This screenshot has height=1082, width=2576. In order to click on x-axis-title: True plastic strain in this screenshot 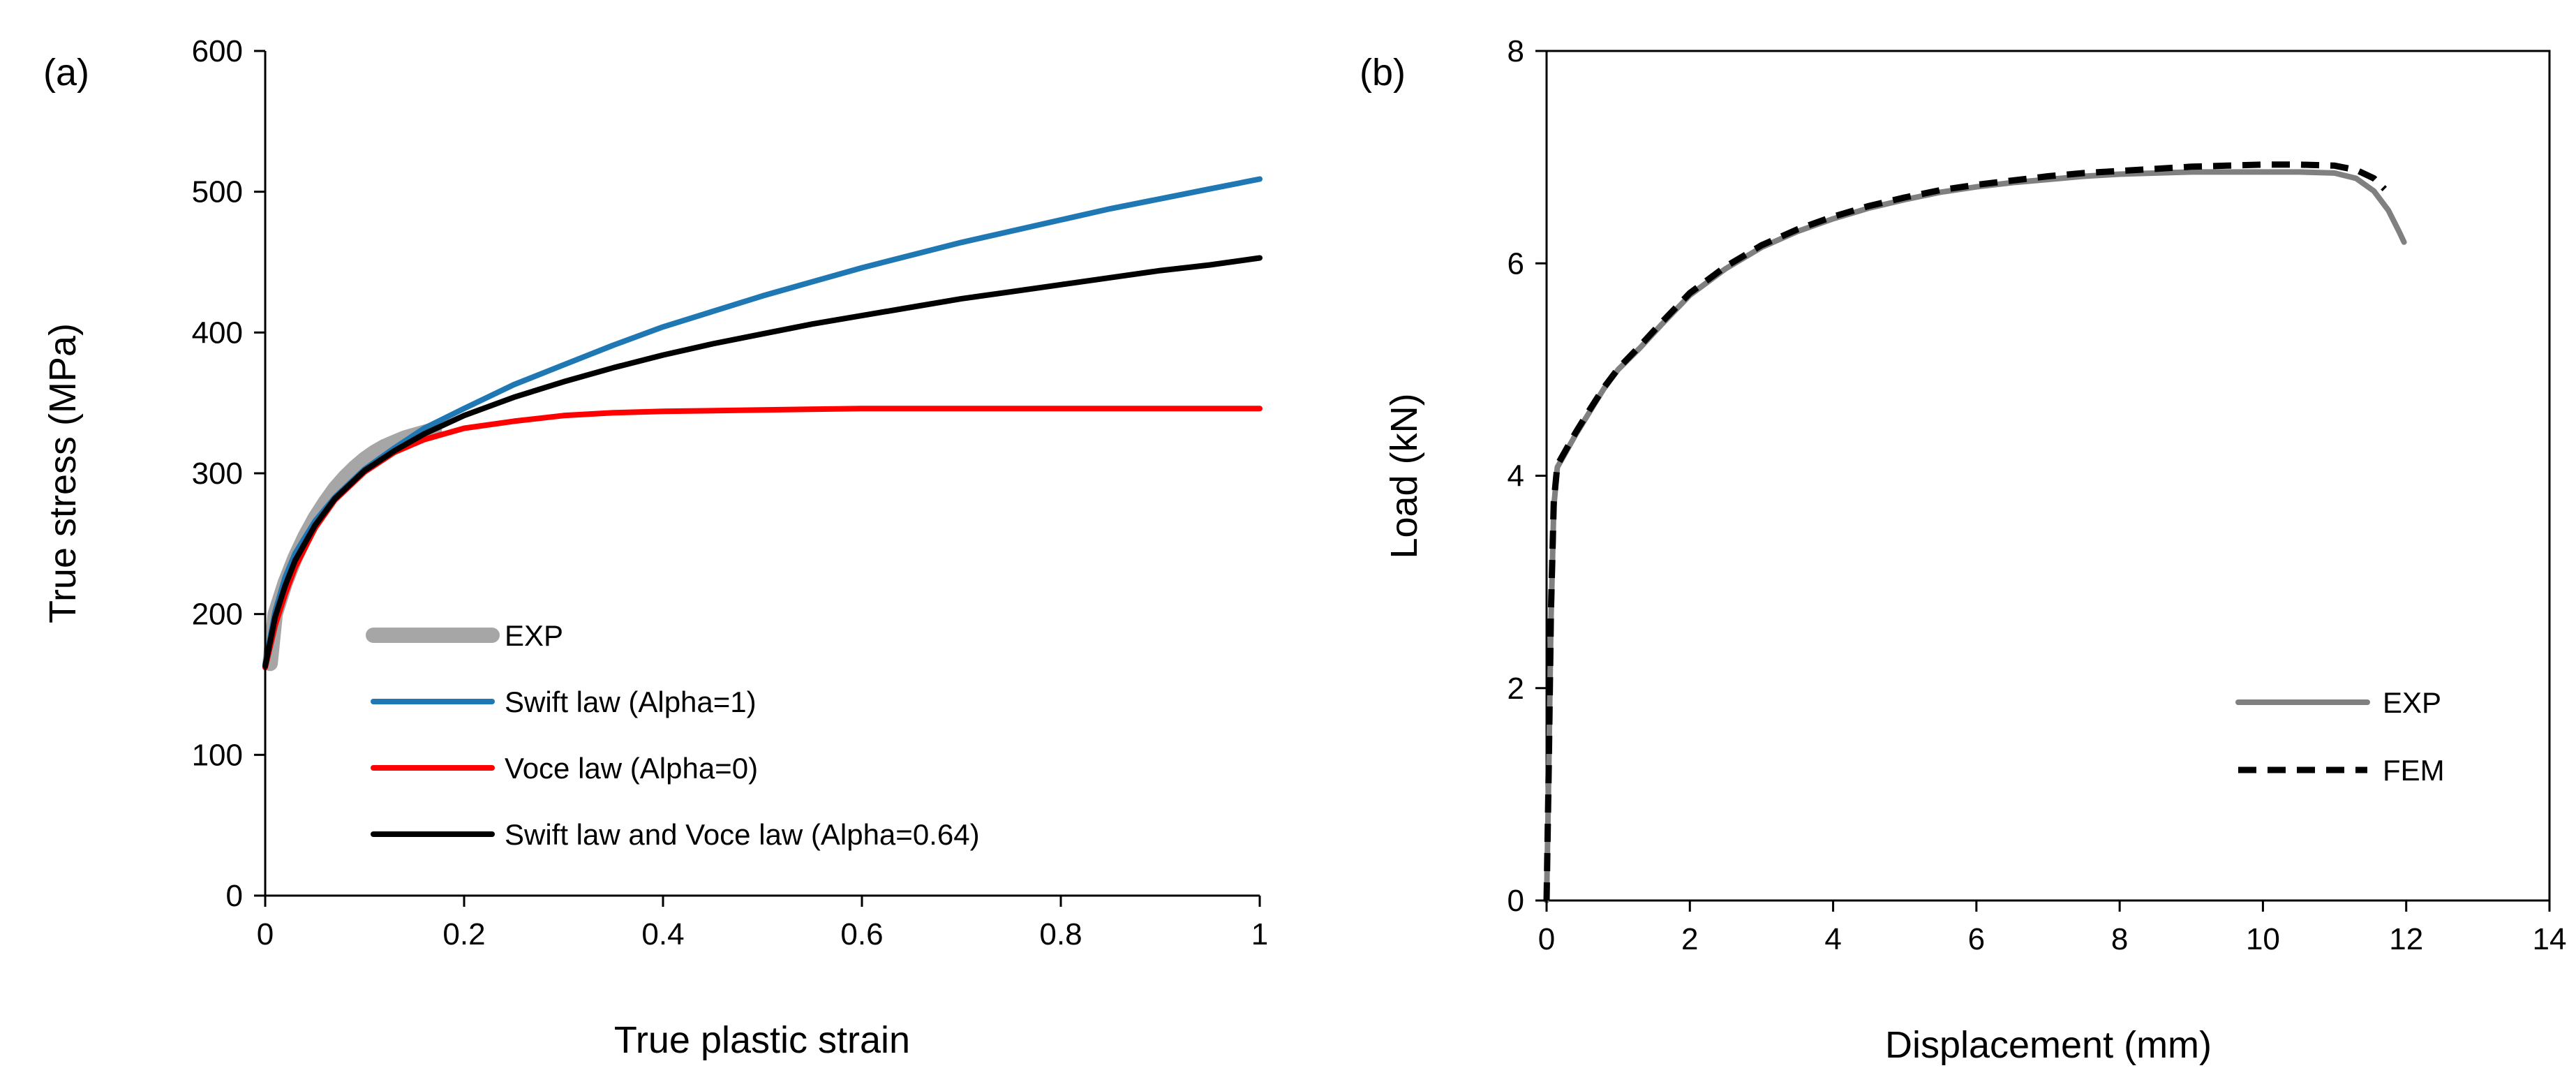, I will do `click(762, 1040)`.